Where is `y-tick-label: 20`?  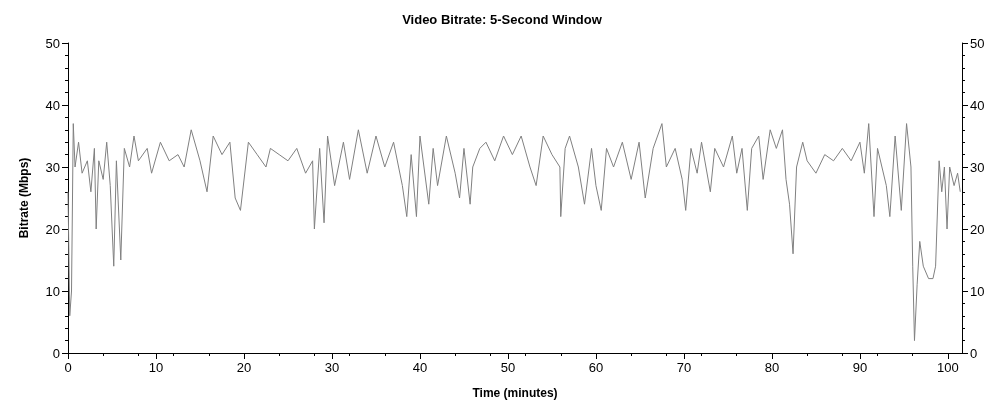 y-tick-label: 20 is located at coordinates (52, 229).